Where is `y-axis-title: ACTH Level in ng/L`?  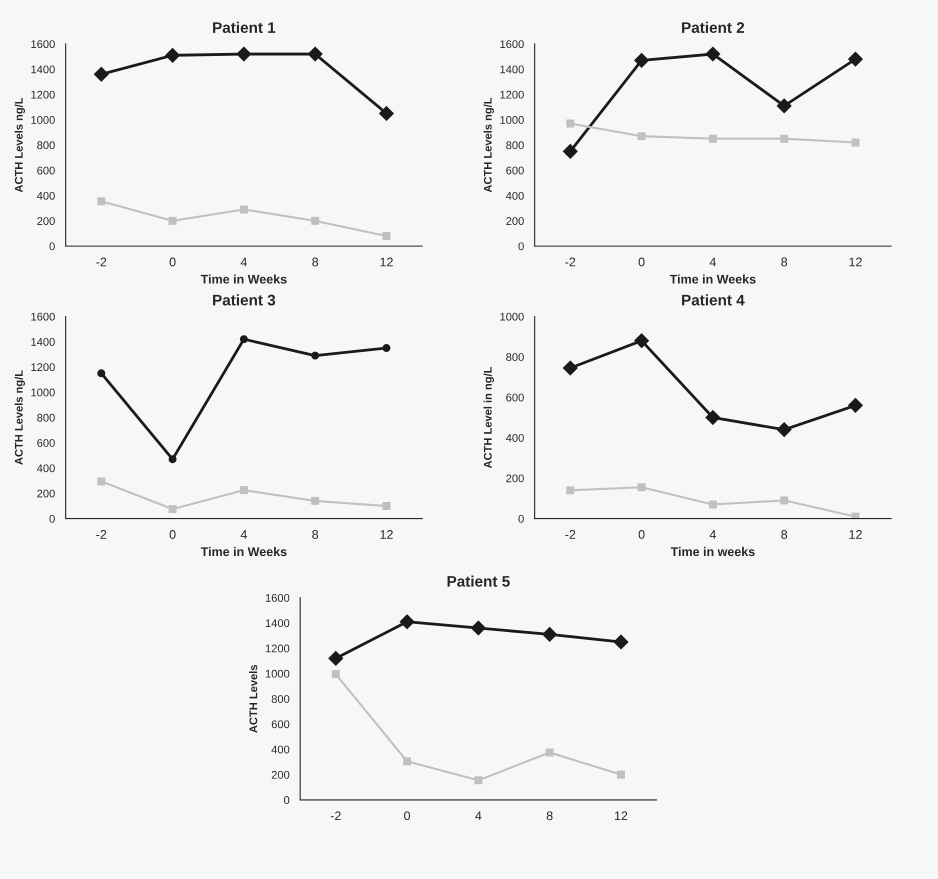
y-axis-title: ACTH Level in ng/L is located at coordinates (489, 417).